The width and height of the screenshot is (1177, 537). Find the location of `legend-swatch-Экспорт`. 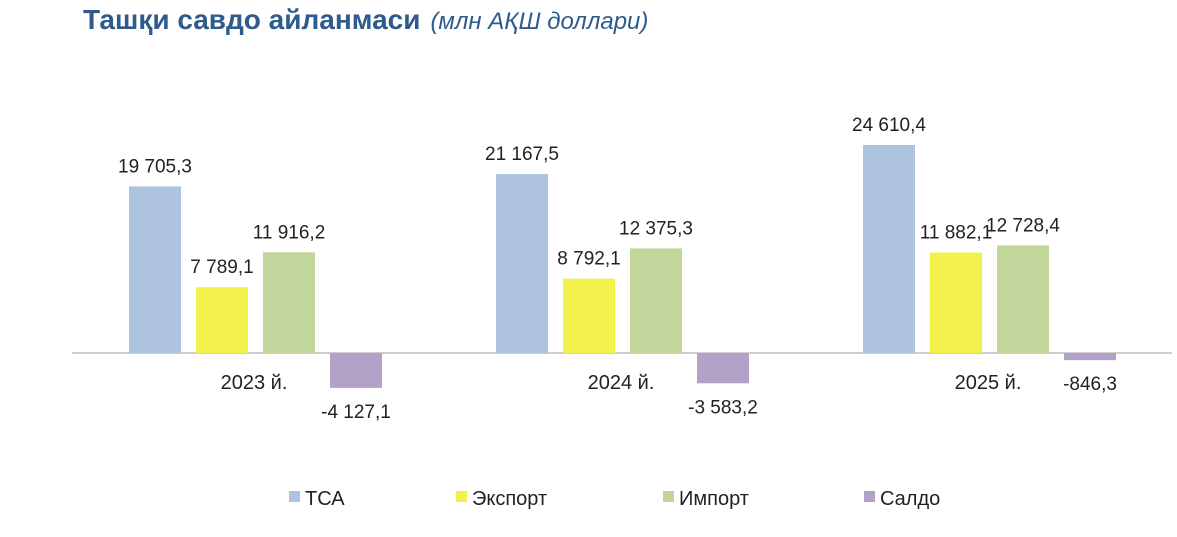

legend-swatch-Экспорт is located at coordinates (461, 496).